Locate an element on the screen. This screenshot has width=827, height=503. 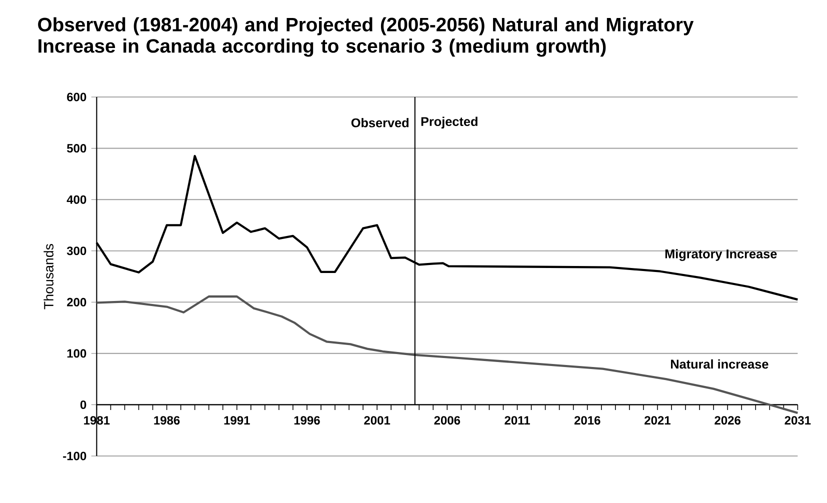
y-tick-label: -100 is located at coordinates (74, 456).